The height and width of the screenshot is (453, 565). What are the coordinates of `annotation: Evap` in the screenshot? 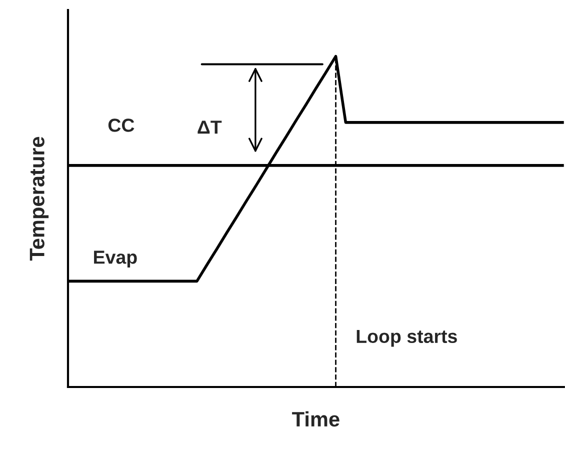 It's located at (115, 259).